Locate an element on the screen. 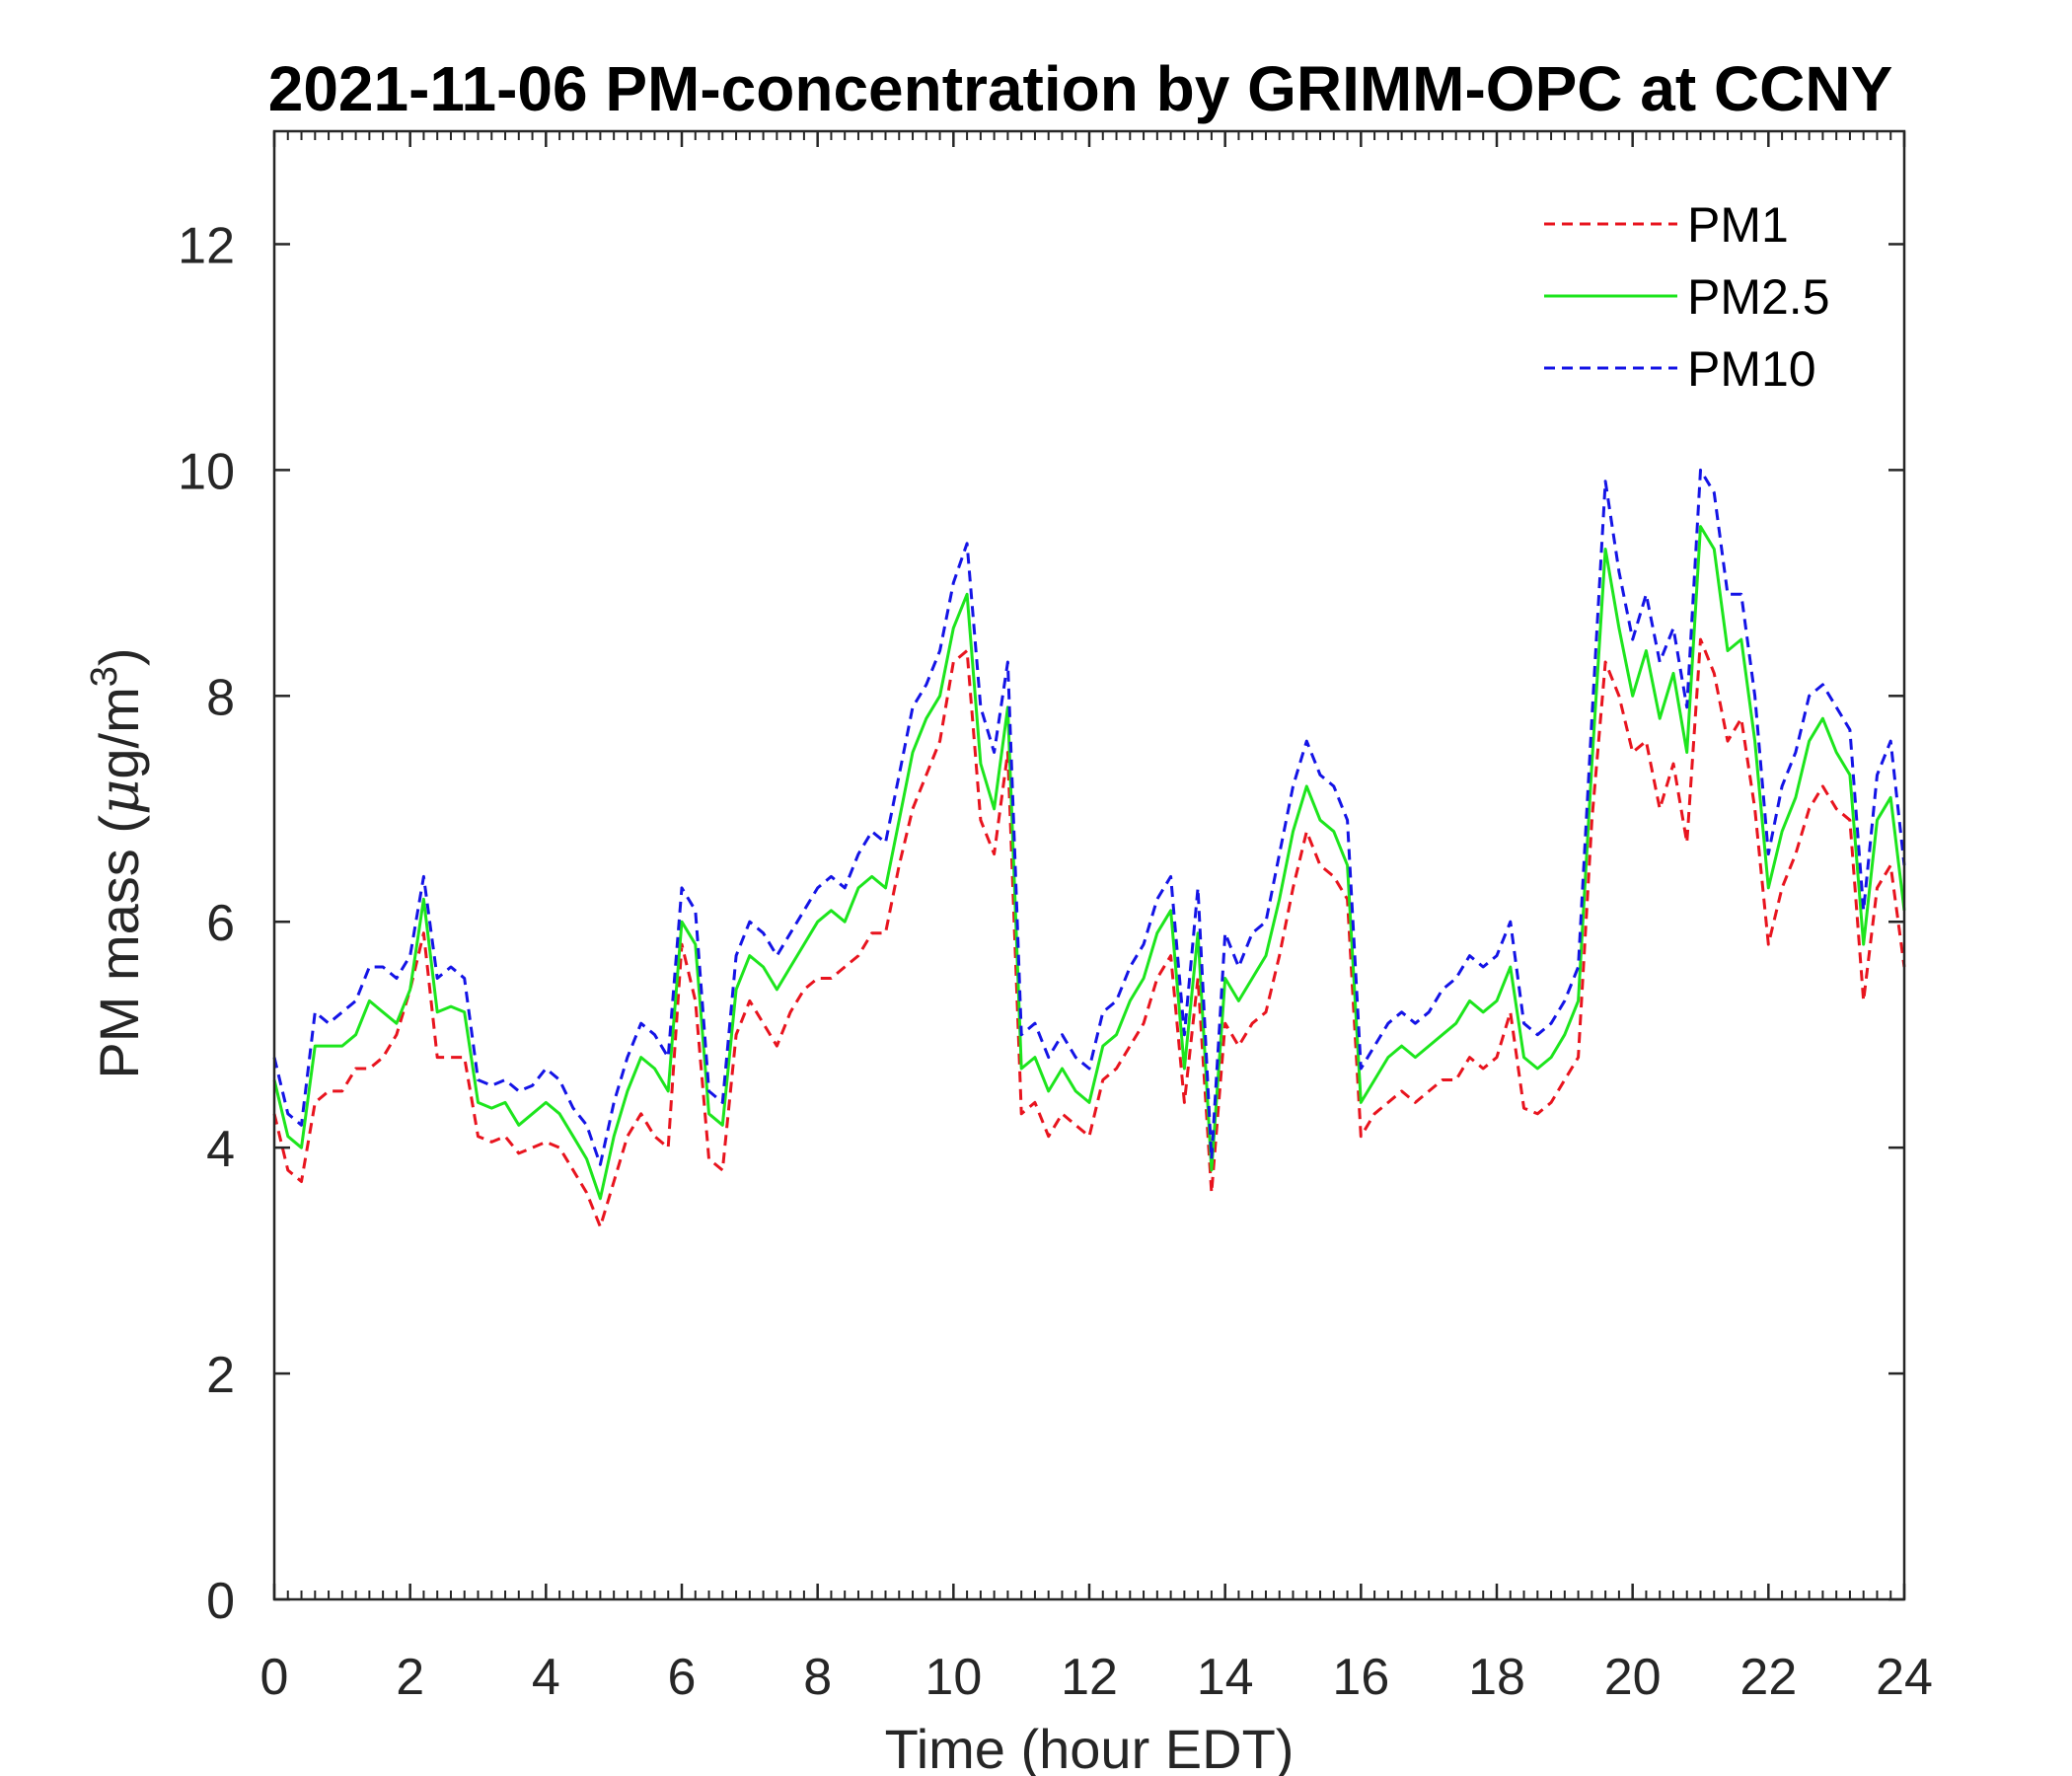  x-axis-label: Time (hour EDT) is located at coordinates (1090, 1747).